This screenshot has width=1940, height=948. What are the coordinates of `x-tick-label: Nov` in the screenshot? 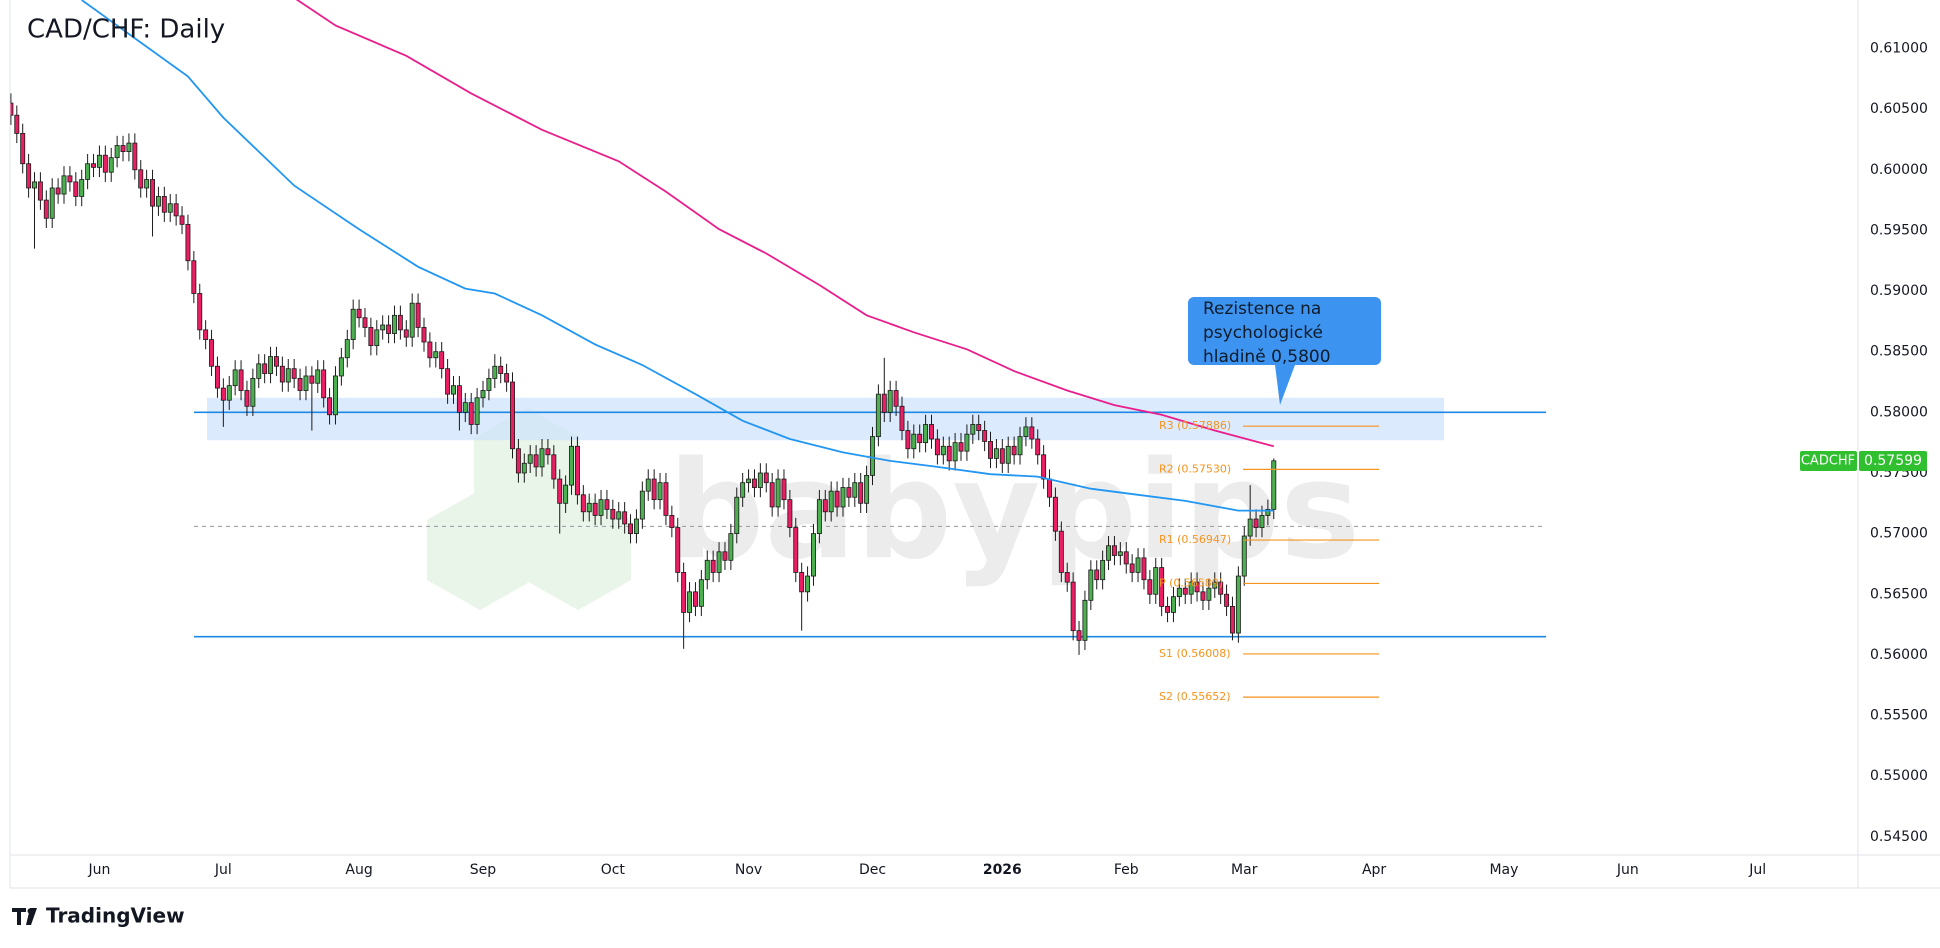 It's located at (748, 870).